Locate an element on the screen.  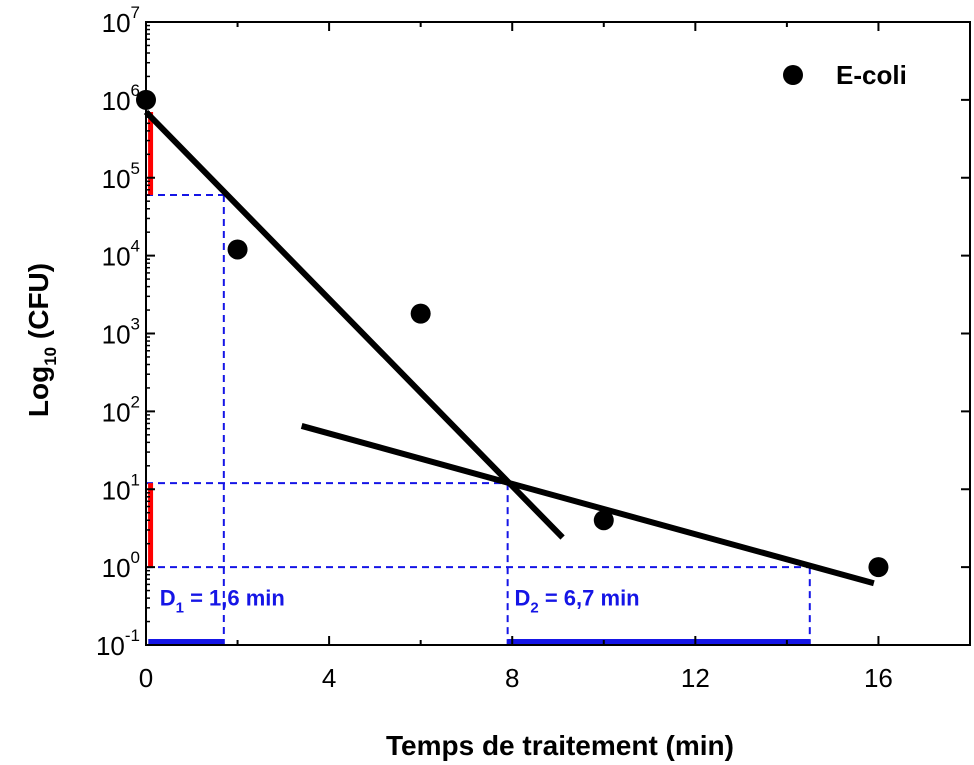
legend: E-coli is located at coordinates (845, 75).